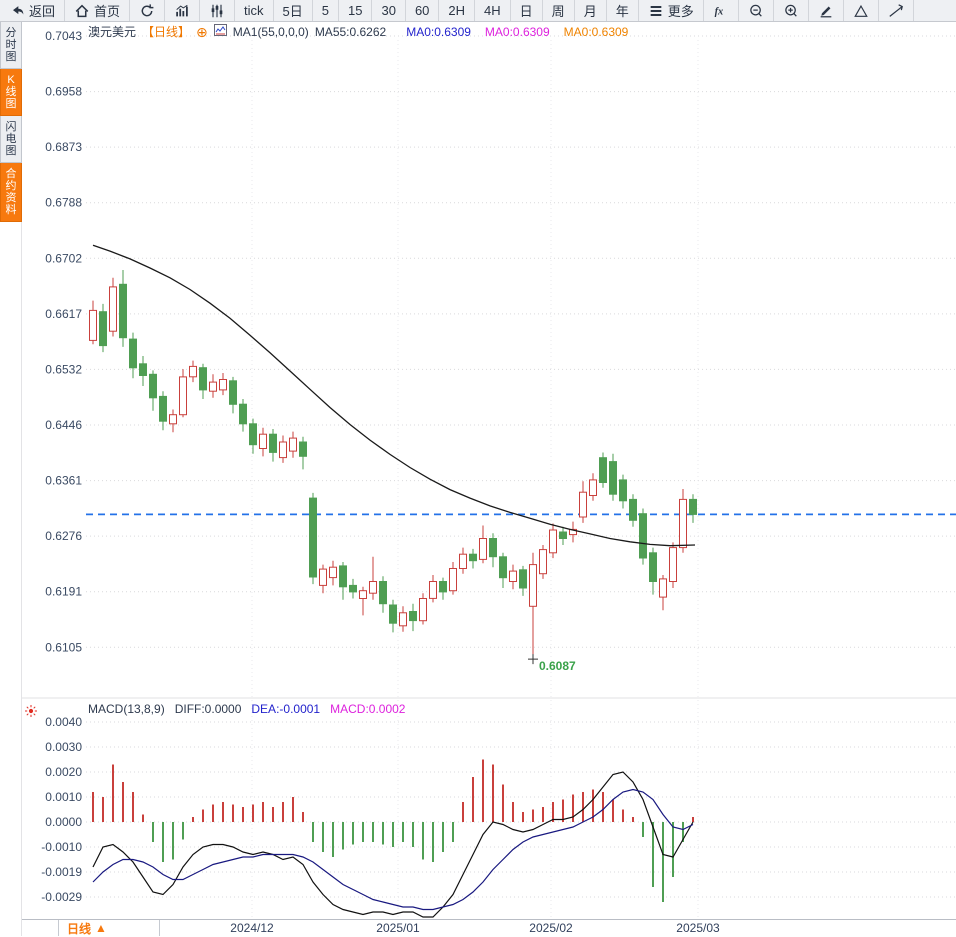 This screenshot has width=956, height=937. What do you see at coordinates (423, 10) in the screenshot?
I see `toolbar-button-60m: 60` at bounding box center [423, 10].